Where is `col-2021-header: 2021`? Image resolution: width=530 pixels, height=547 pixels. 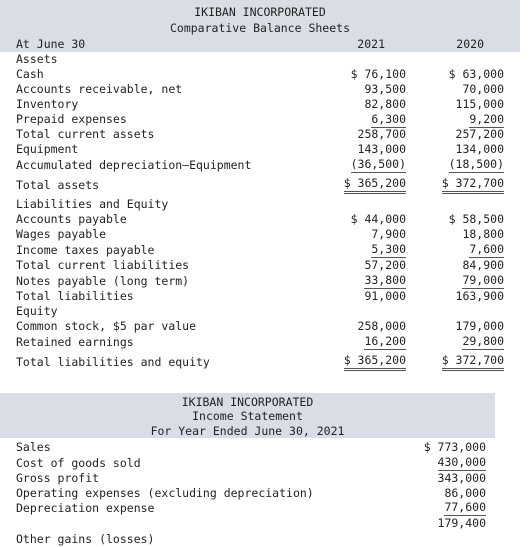 col-2021-header: 2021 is located at coordinates (371, 44).